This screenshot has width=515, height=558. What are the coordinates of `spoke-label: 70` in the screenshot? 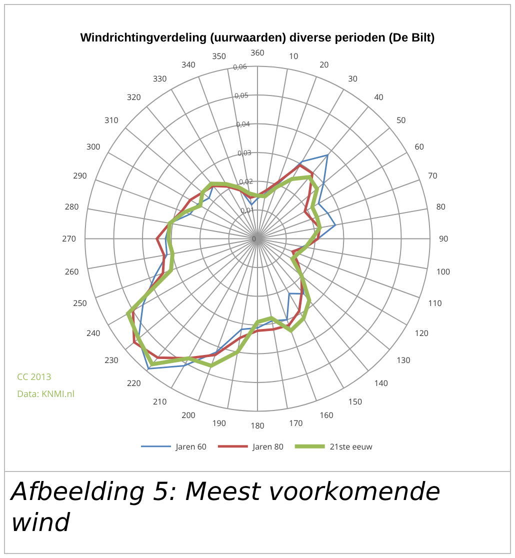 It's located at (433, 176).